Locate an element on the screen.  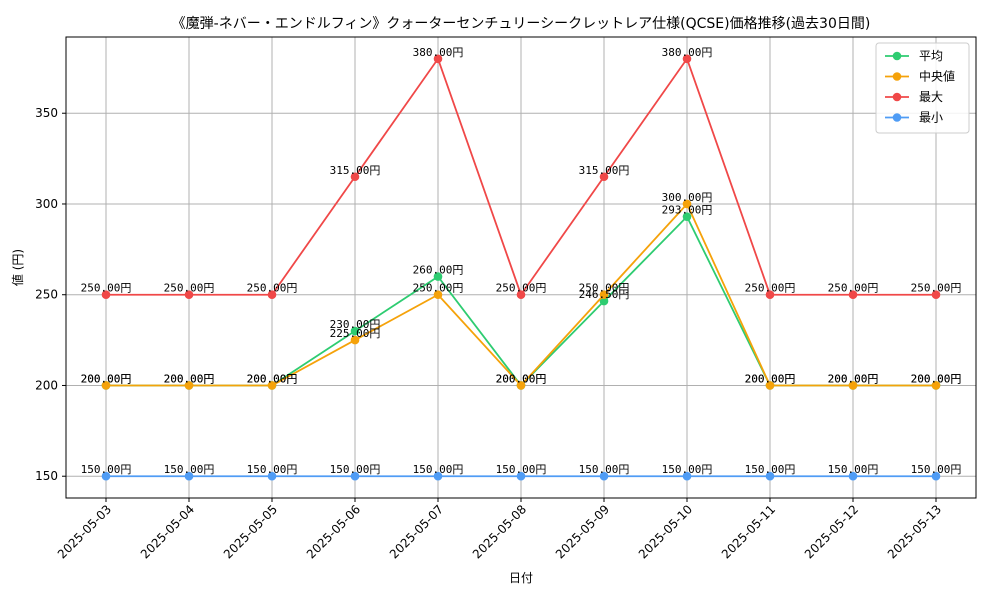
data-label: 225.00円 is located at coordinates (355, 333).